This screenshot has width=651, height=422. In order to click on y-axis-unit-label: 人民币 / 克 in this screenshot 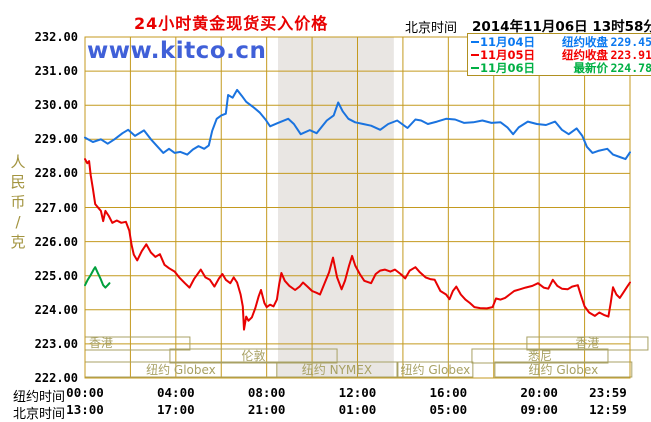, I will do `click(18, 202)`.